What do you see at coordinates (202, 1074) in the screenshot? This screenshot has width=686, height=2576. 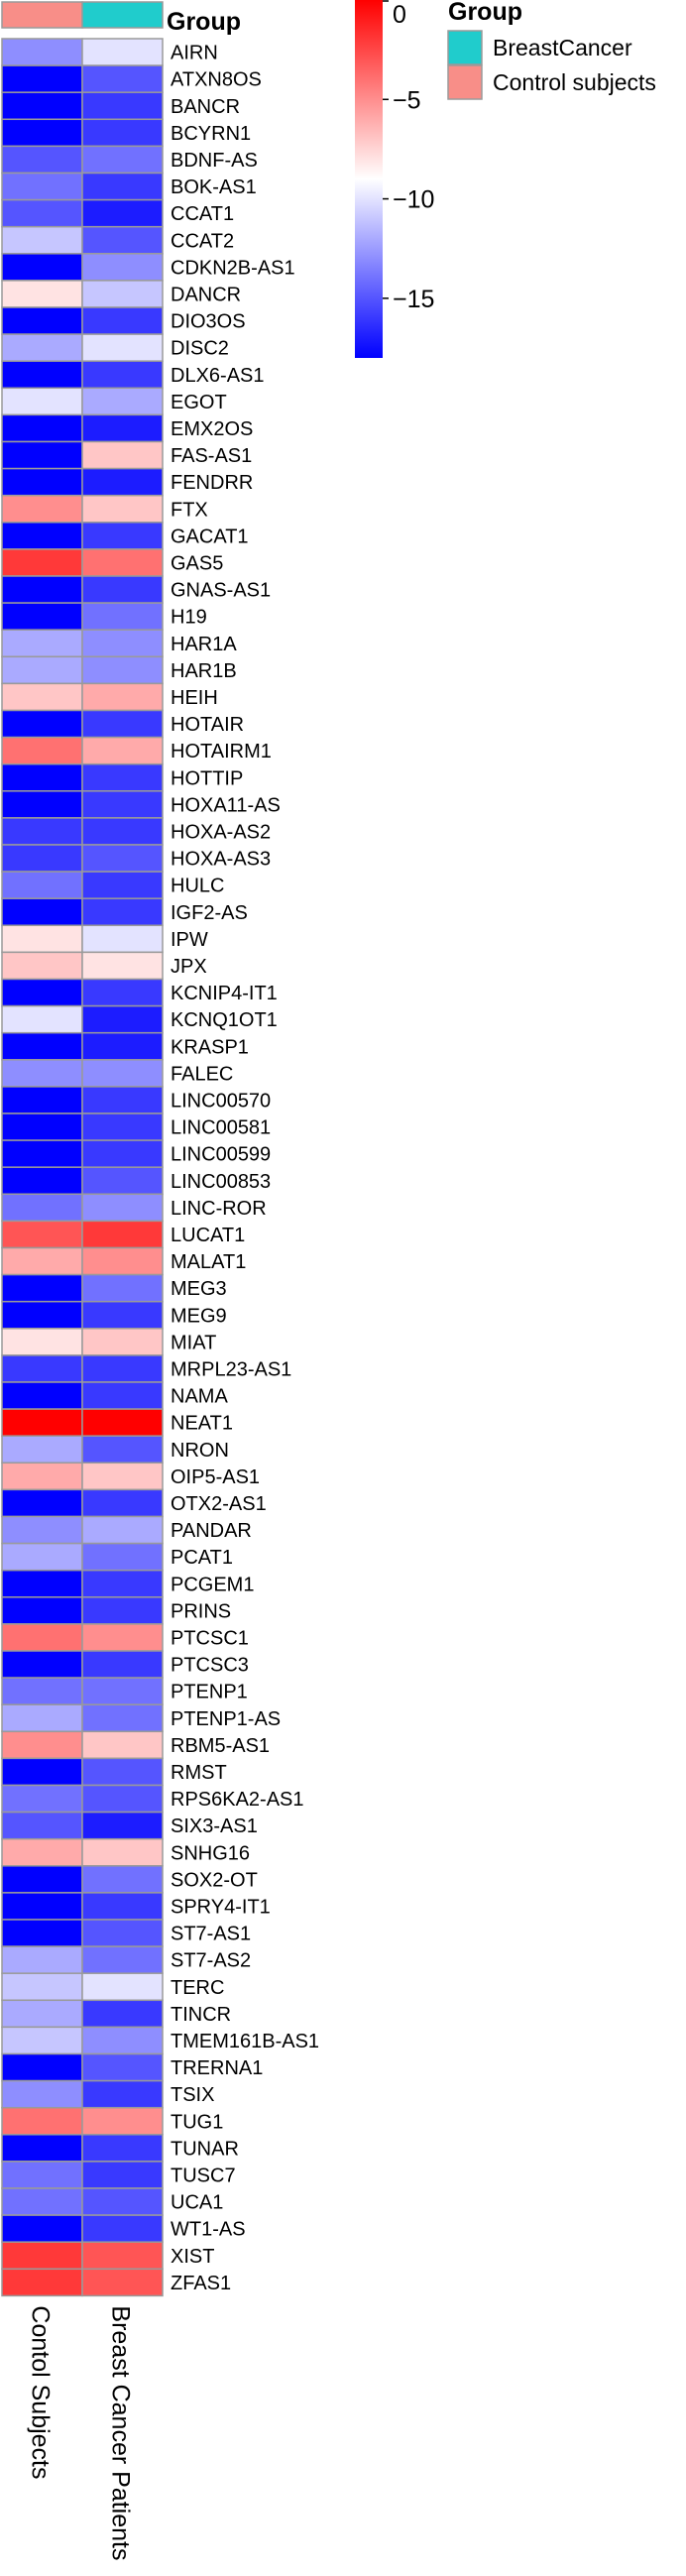 I see `row-label: FALEC` at bounding box center [202, 1074].